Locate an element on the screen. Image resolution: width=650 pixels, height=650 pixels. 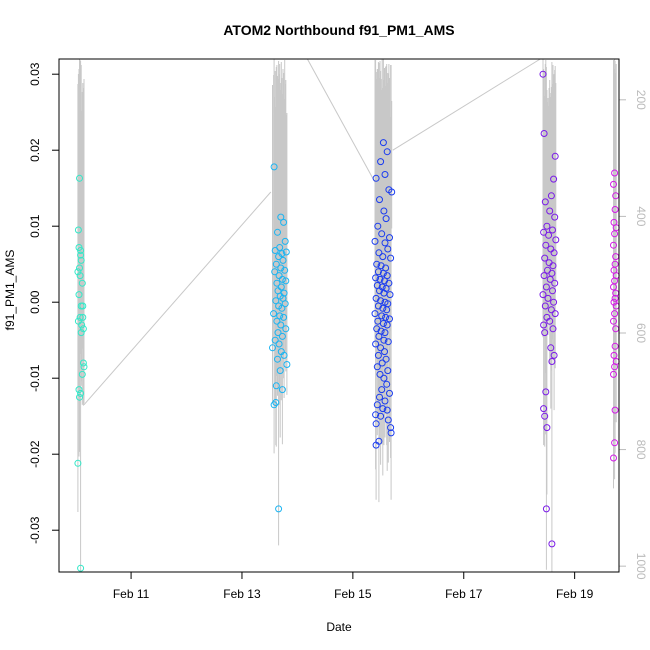
chart-title: ATOM2 Northbound f91_PM1_AMS is located at coordinates (338, 30).